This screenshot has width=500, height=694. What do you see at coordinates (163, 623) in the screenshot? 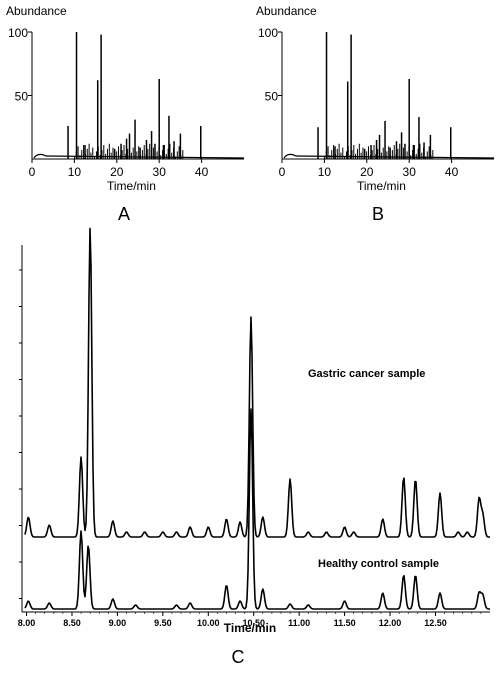
I see `x-tick-label: 9.50` at bounding box center [163, 623].